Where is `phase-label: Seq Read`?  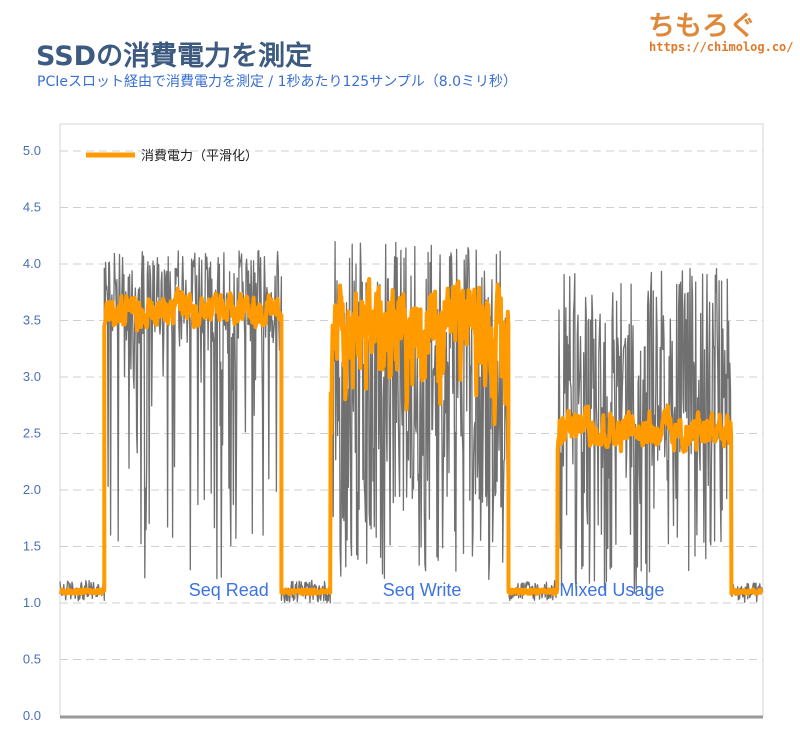
phase-label: Seq Read is located at coordinates (229, 590).